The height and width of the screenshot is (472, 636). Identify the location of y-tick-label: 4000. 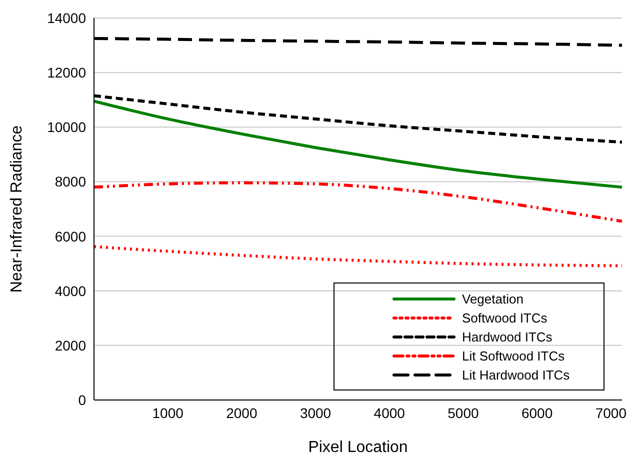
(70, 290).